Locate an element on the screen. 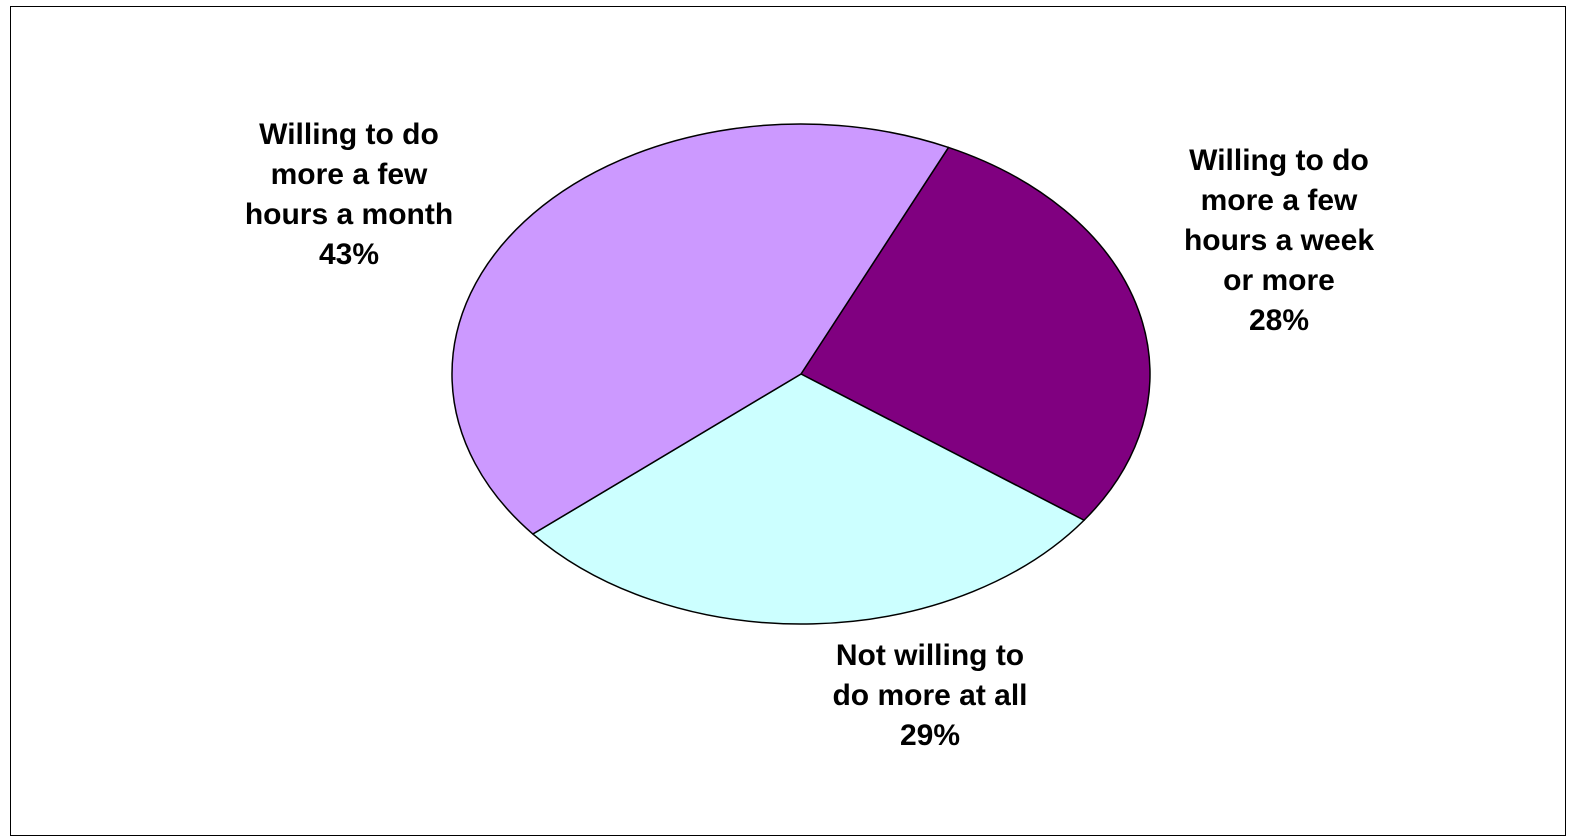 This screenshot has height=836, width=1575. slice-category-label-line: or more is located at coordinates (1279, 280).